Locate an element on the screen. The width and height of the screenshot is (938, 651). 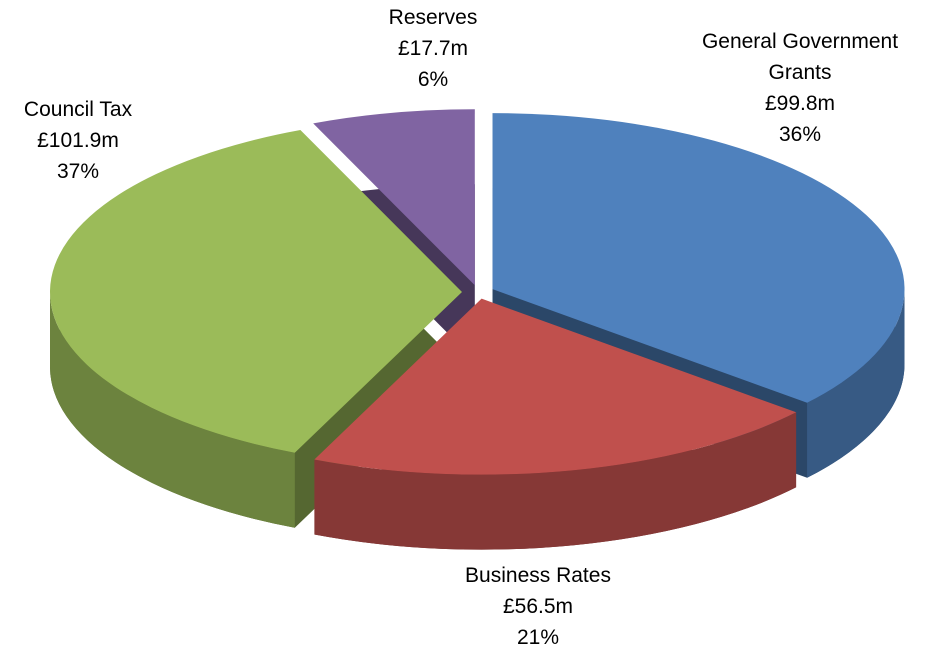
value-label: £56.5m is located at coordinates (538, 606).